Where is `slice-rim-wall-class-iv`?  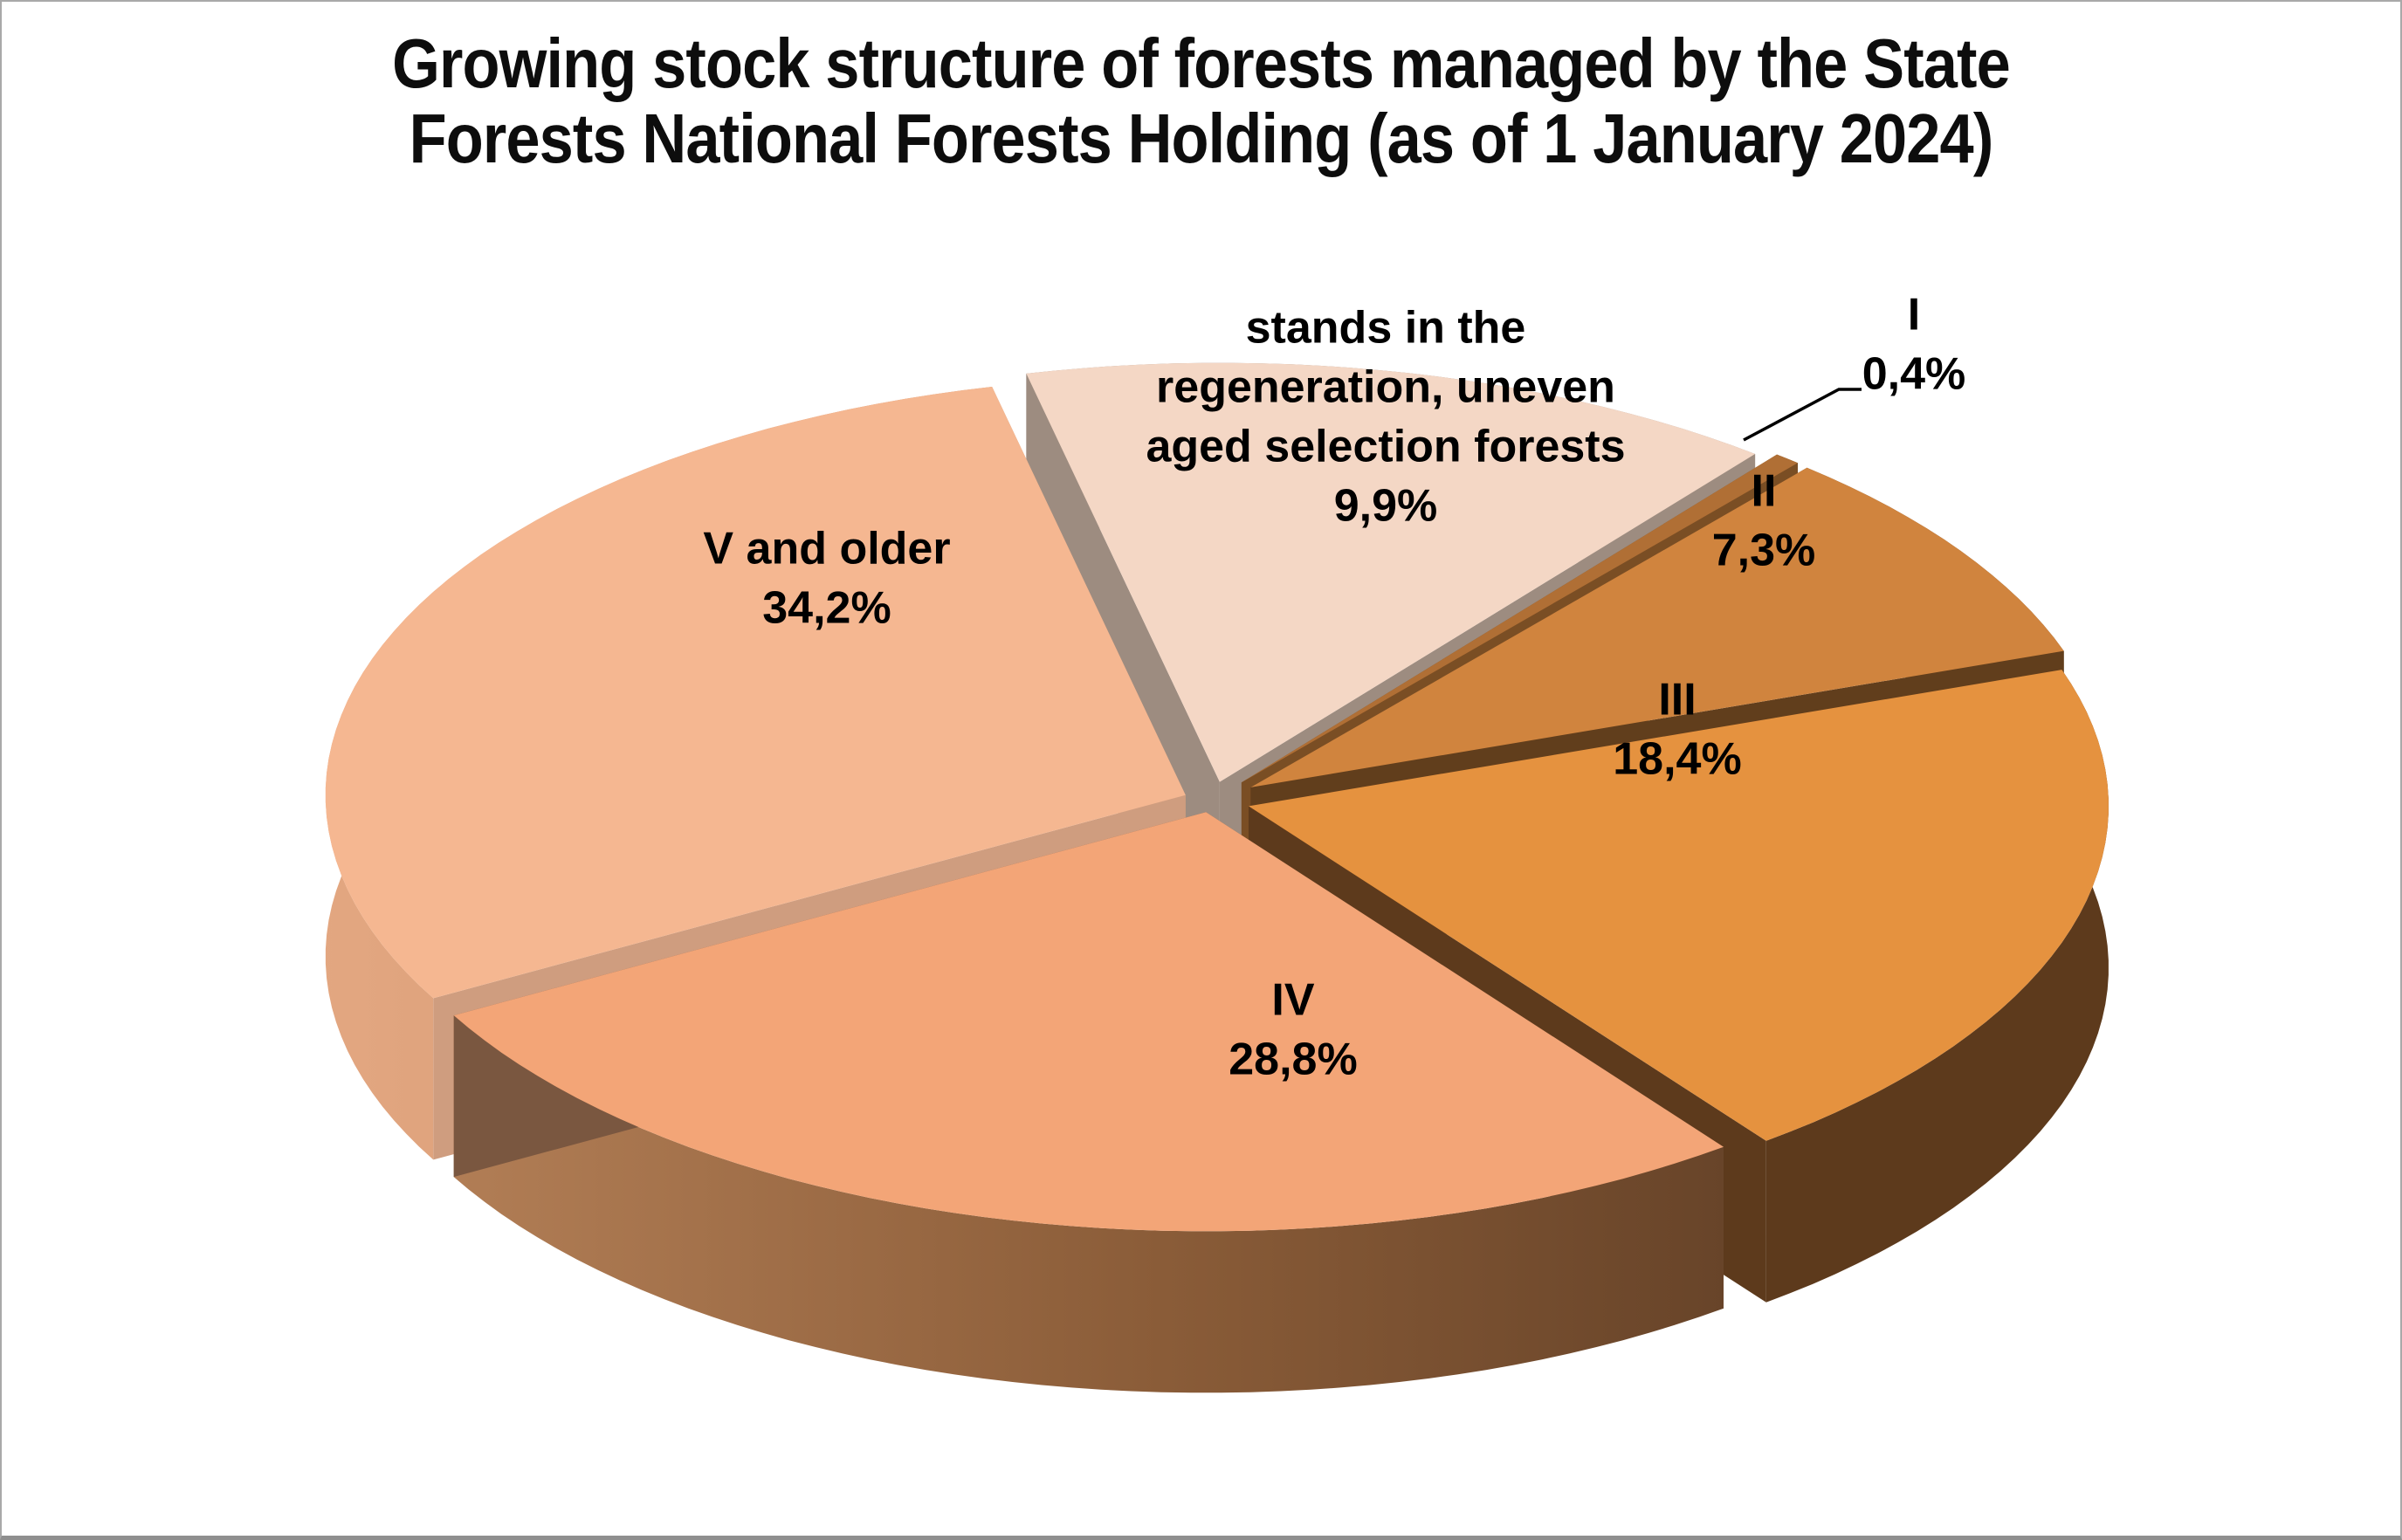 slice-rim-wall-class-iv is located at coordinates (1088, 1204).